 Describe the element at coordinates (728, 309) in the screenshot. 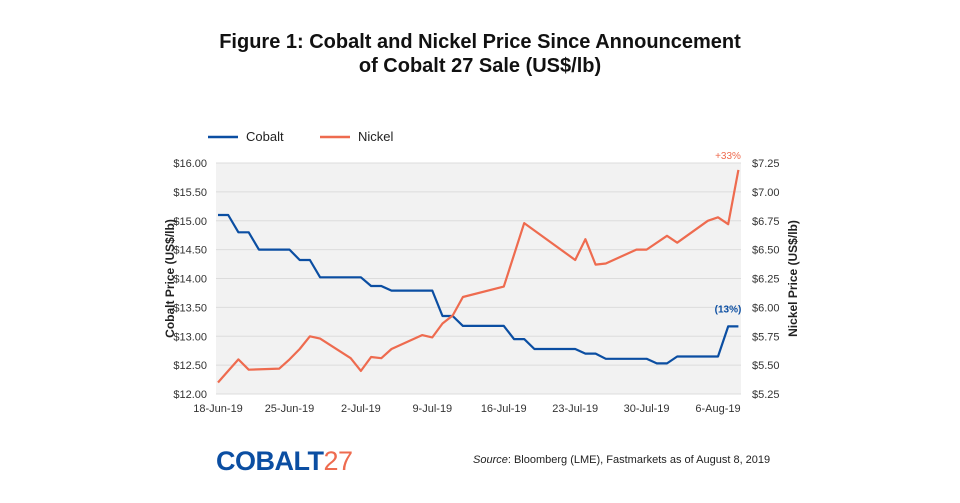

I see `cobalt-change-annotation: (13%)` at that location.